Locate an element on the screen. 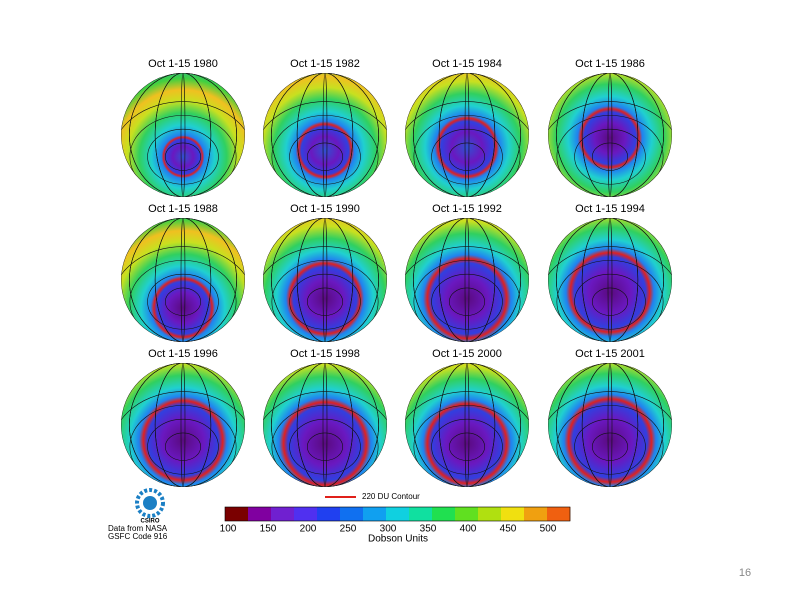  panel-title: Oct 1-15 1986 is located at coordinates (610, 64).